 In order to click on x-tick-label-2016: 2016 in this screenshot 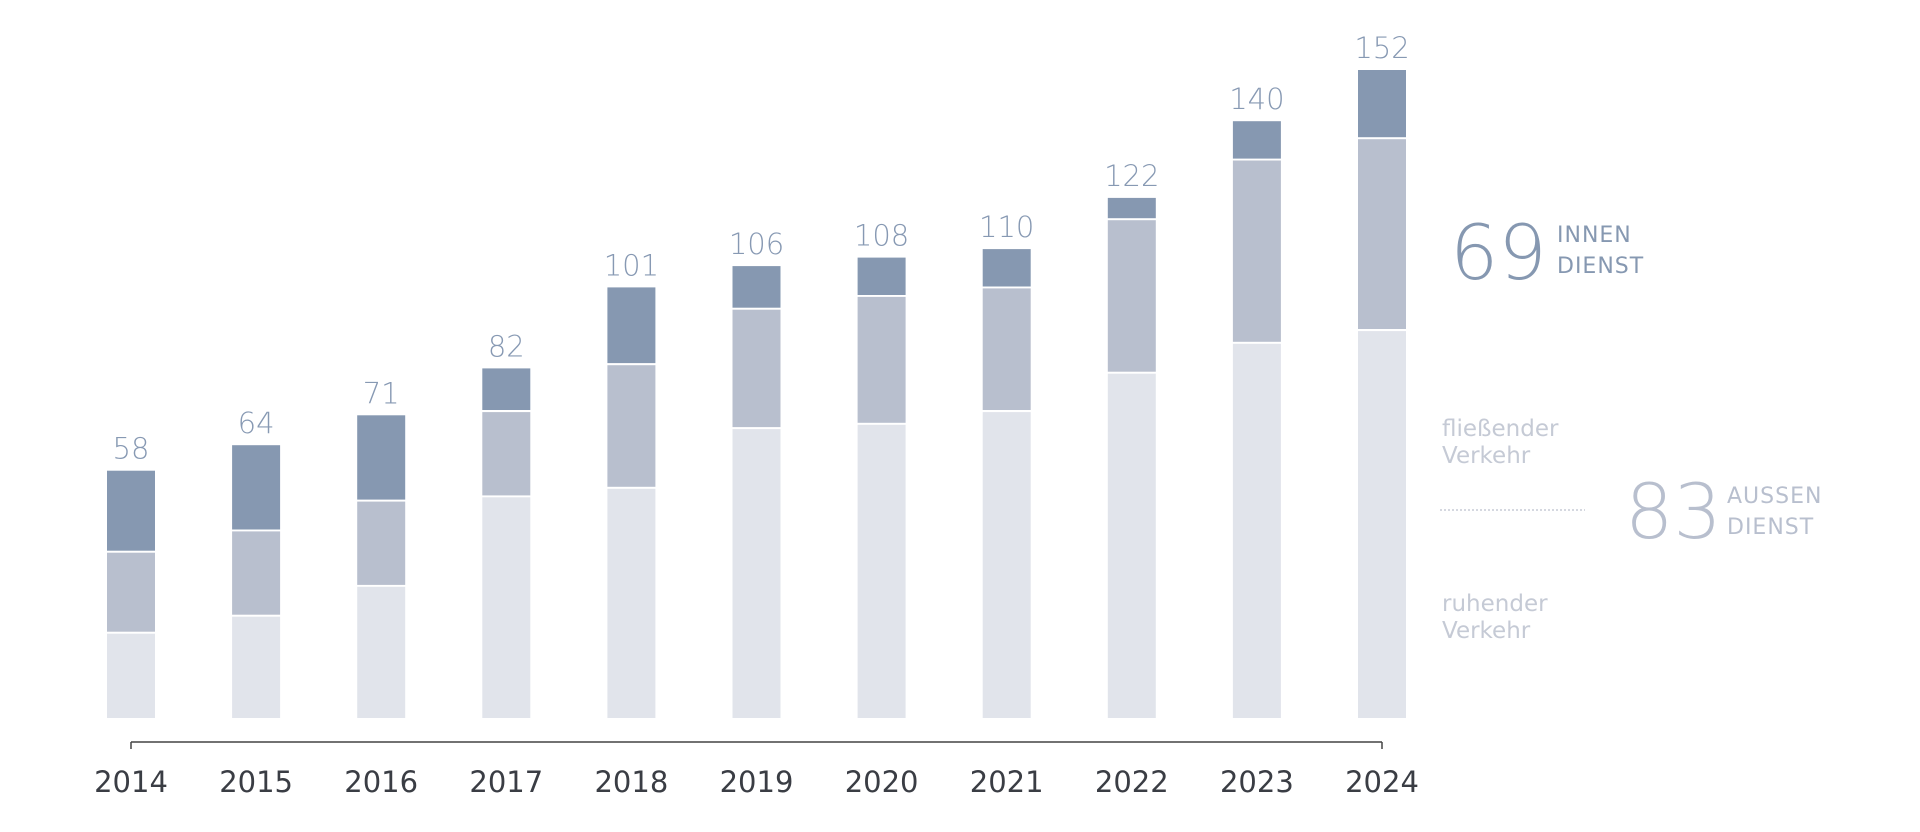, I will do `click(381, 782)`.